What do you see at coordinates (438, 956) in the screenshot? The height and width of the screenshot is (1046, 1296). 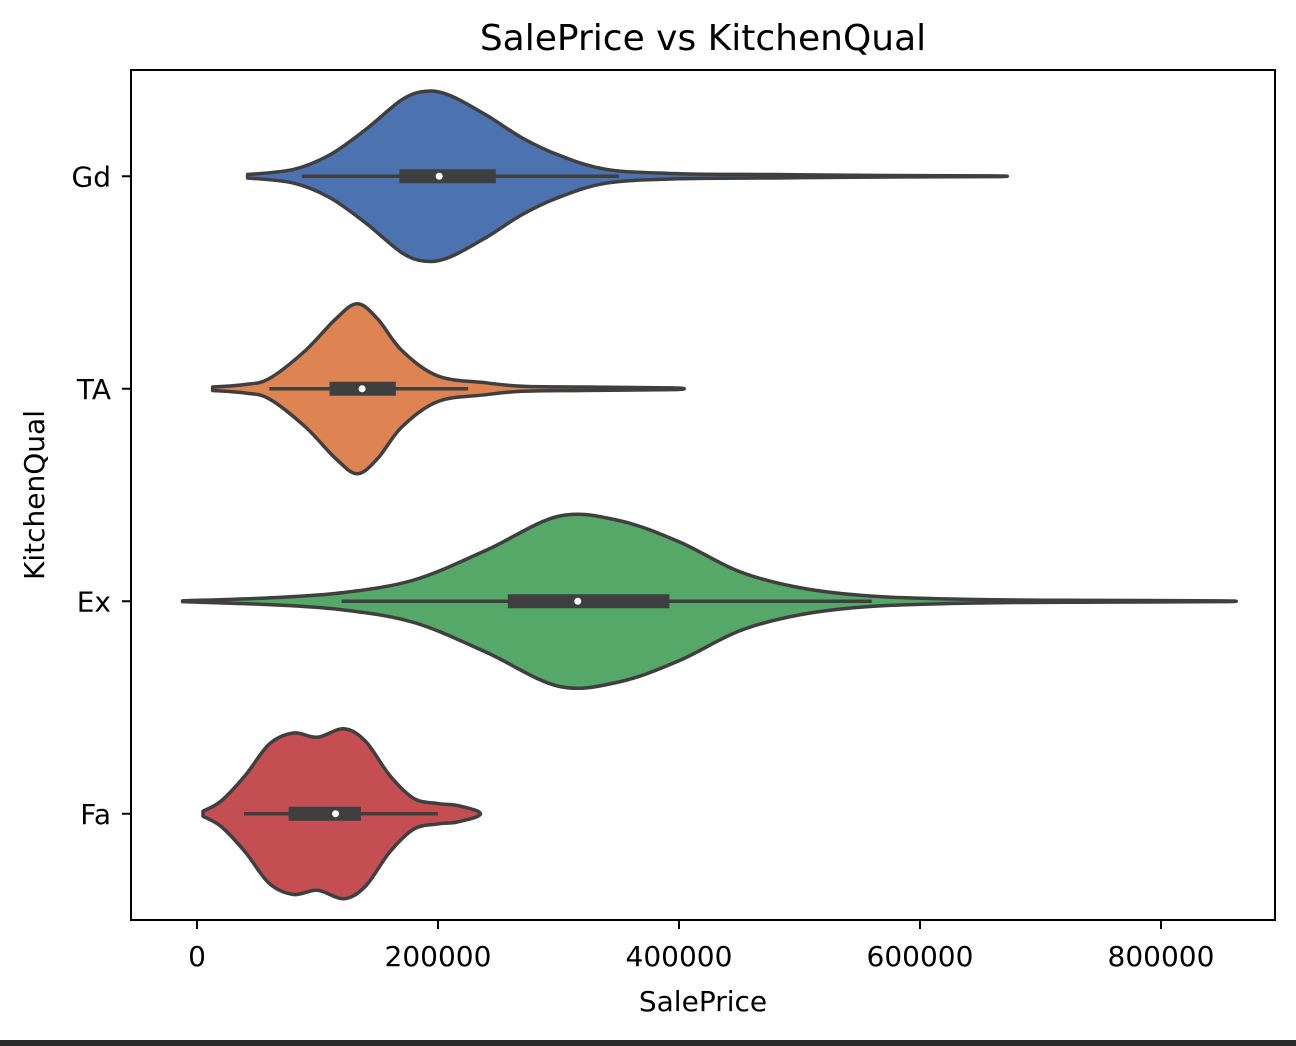 I see `x-tick-label: 200000` at bounding box center [438, 956].